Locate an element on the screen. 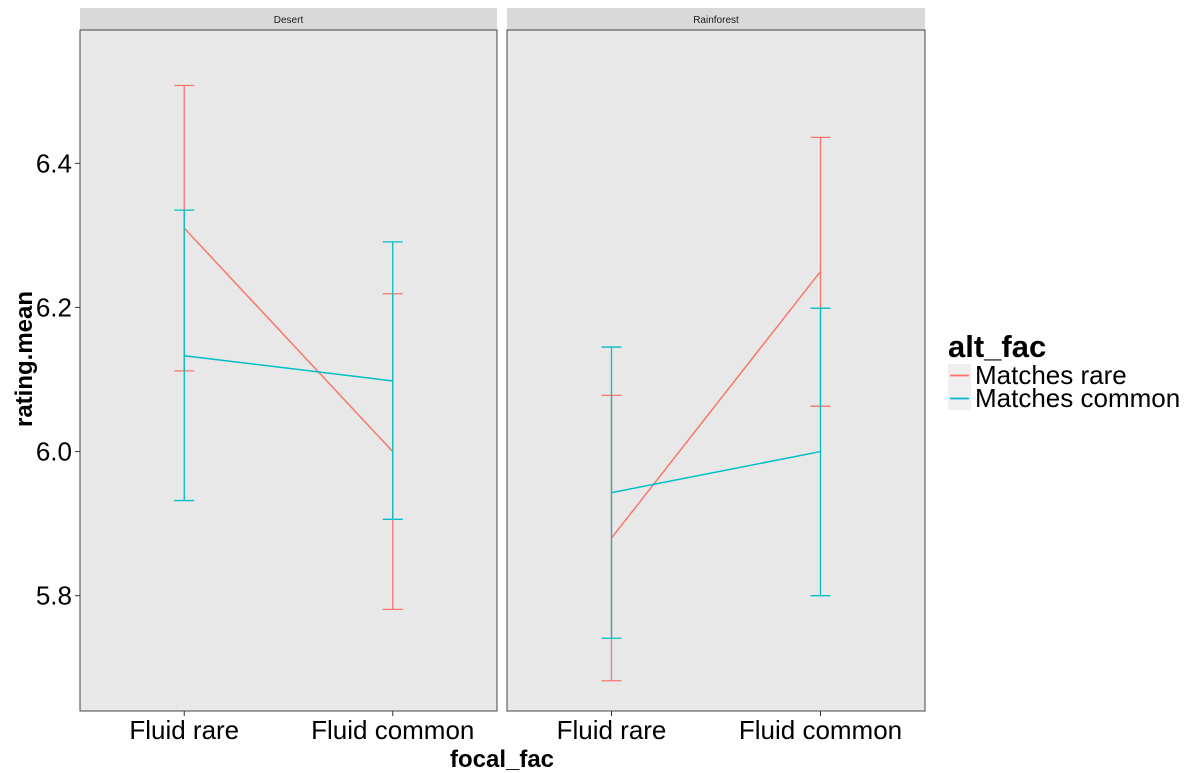  y-tick-label: 6.4 is located at coordinates (54, 163).